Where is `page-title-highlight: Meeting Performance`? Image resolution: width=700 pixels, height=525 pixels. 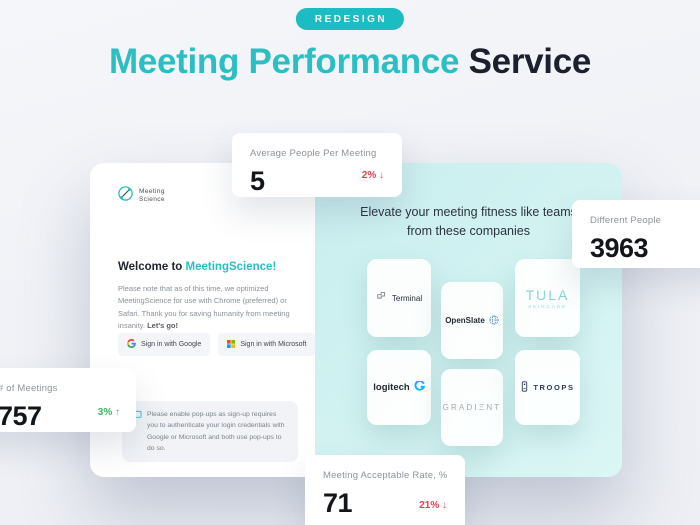
page-title-highlight: Meeting Performance is located at coordinates (284, 61).